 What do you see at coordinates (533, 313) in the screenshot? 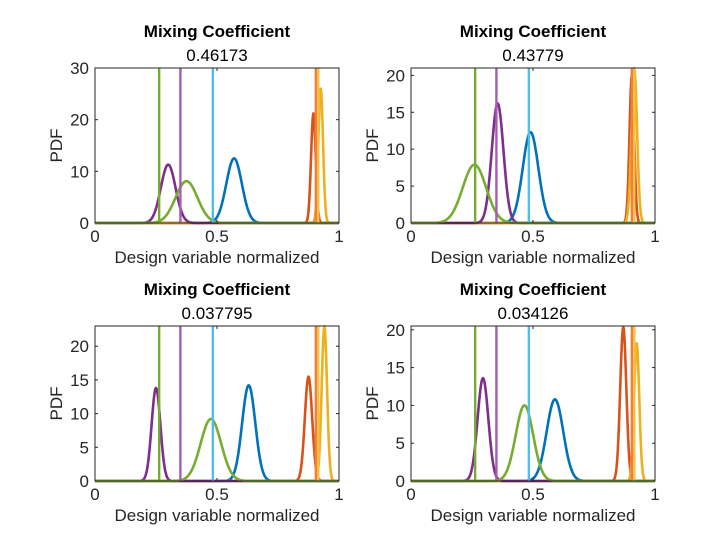
I see `chart-subtitle: 0.034126` at bounding box center [533, 313].